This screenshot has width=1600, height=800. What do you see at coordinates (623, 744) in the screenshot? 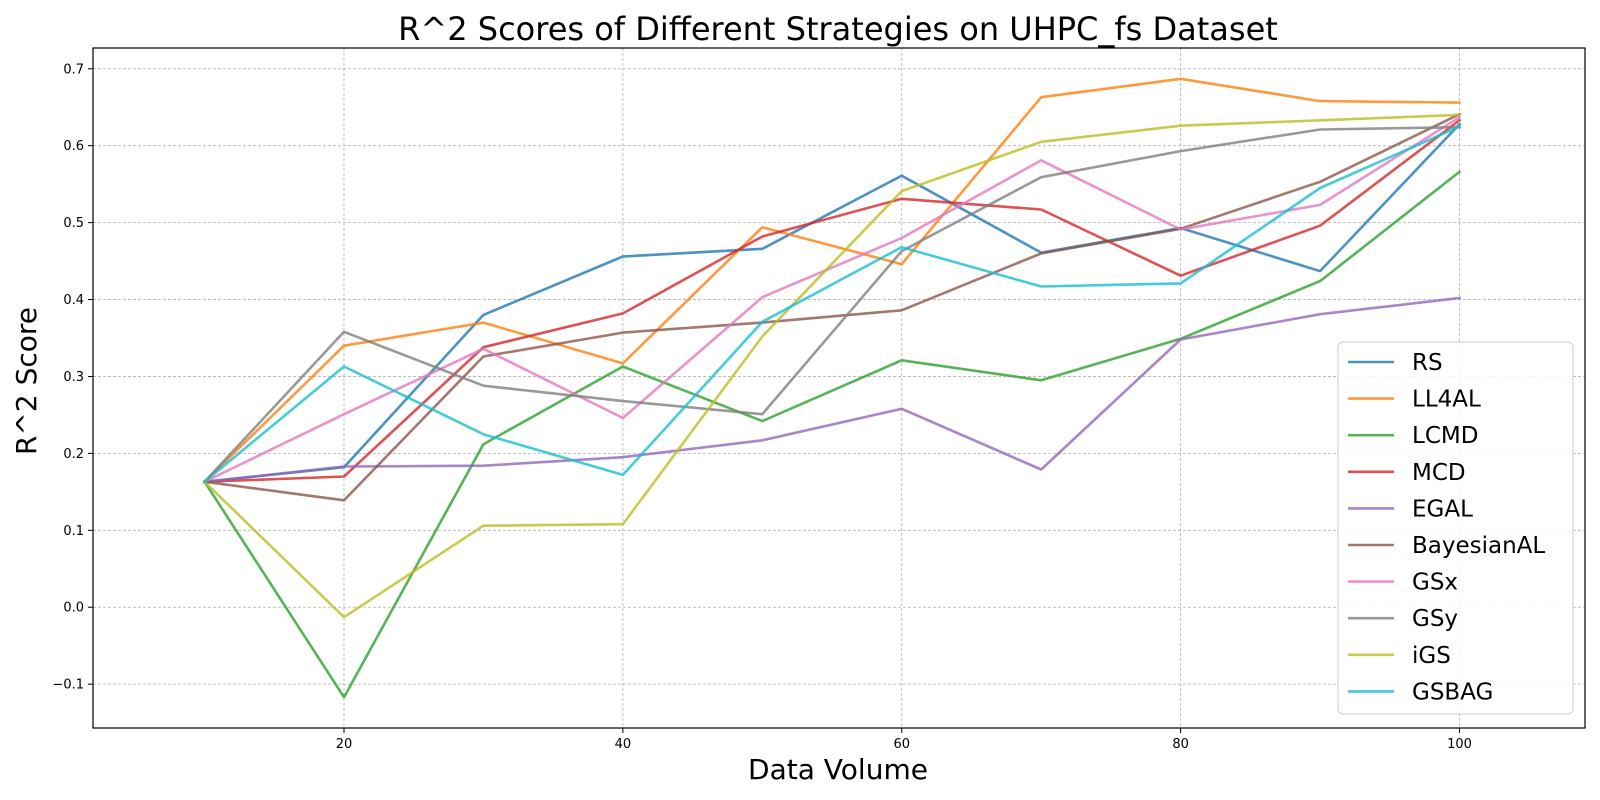
I see `x-tick-label: 40` at bounding box center [623, 744].